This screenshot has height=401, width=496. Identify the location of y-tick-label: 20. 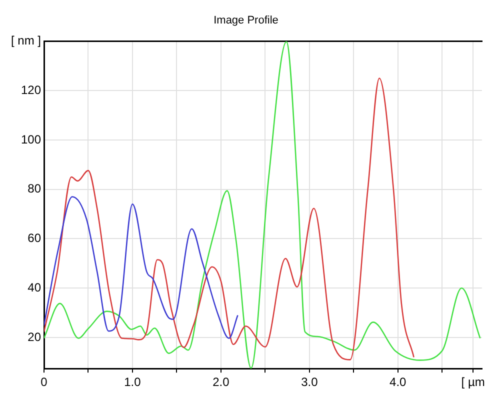
(35, 337).